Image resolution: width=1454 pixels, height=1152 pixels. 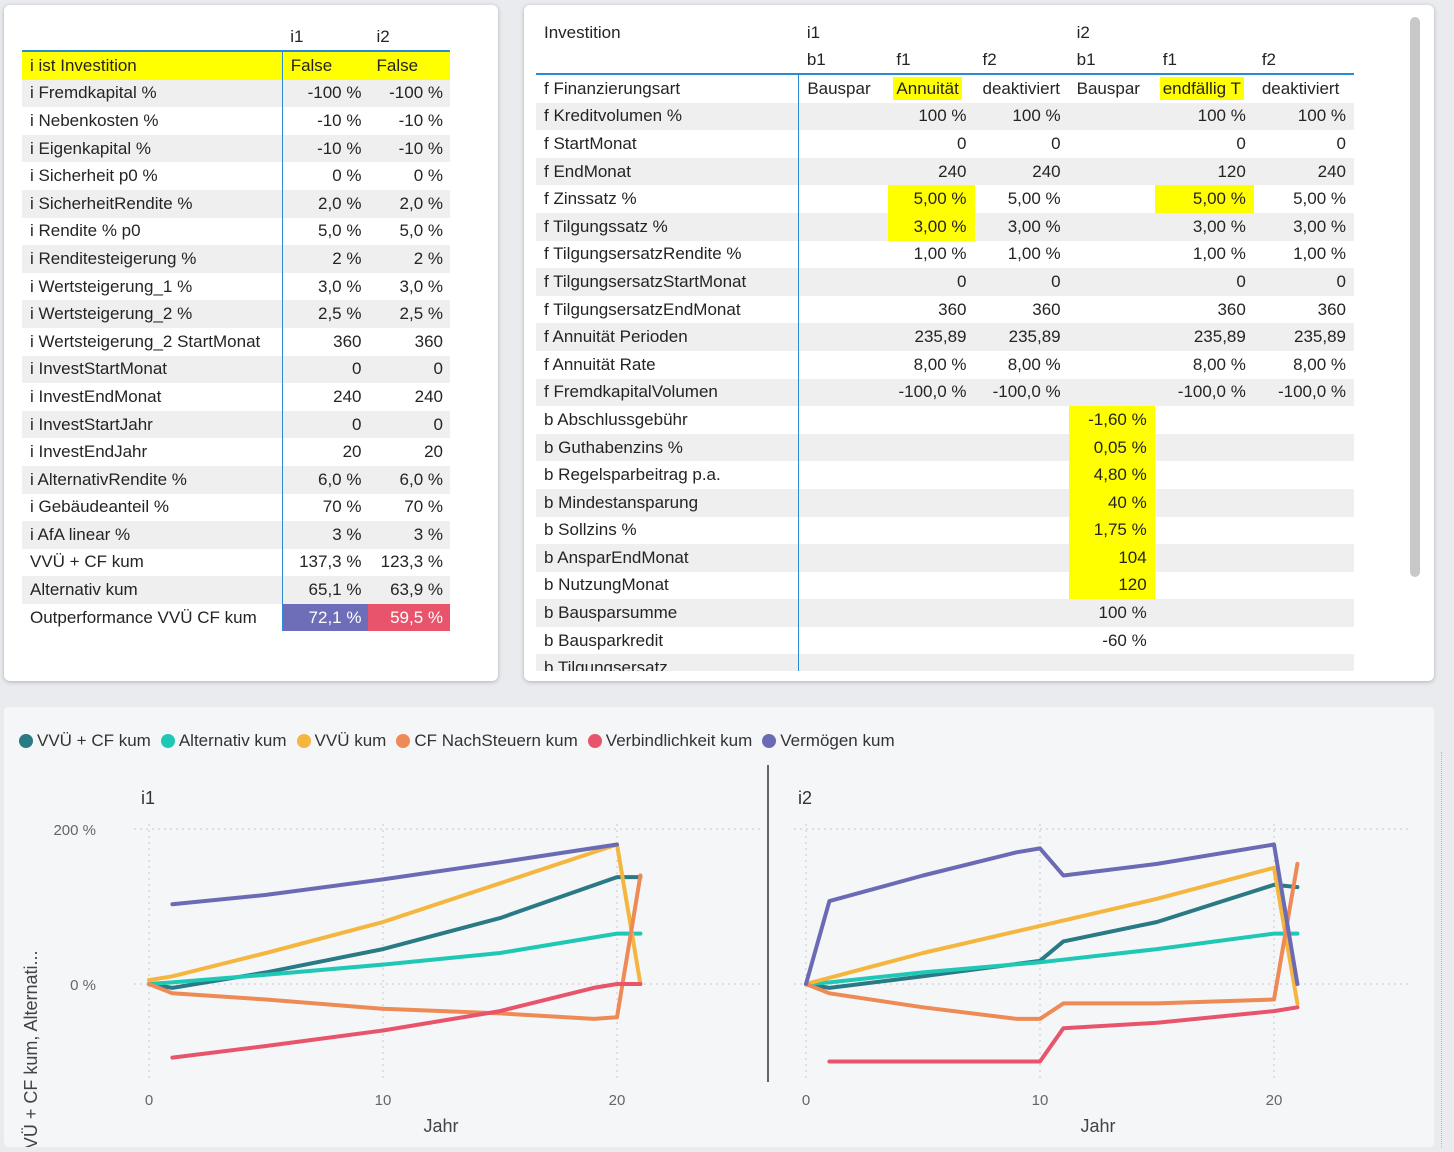 I want to click on table-row: i Sicherheit p0 % 0 % 0 %, so click(x=236, y=176).